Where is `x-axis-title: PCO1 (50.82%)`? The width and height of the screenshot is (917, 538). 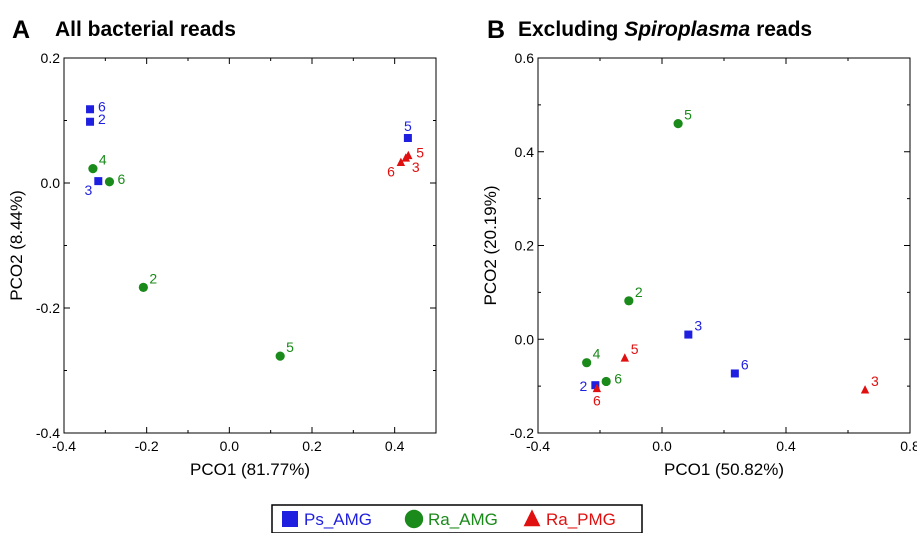 x-axis-title: PCO1 (50.82%) is located at coordinates (724, 469).